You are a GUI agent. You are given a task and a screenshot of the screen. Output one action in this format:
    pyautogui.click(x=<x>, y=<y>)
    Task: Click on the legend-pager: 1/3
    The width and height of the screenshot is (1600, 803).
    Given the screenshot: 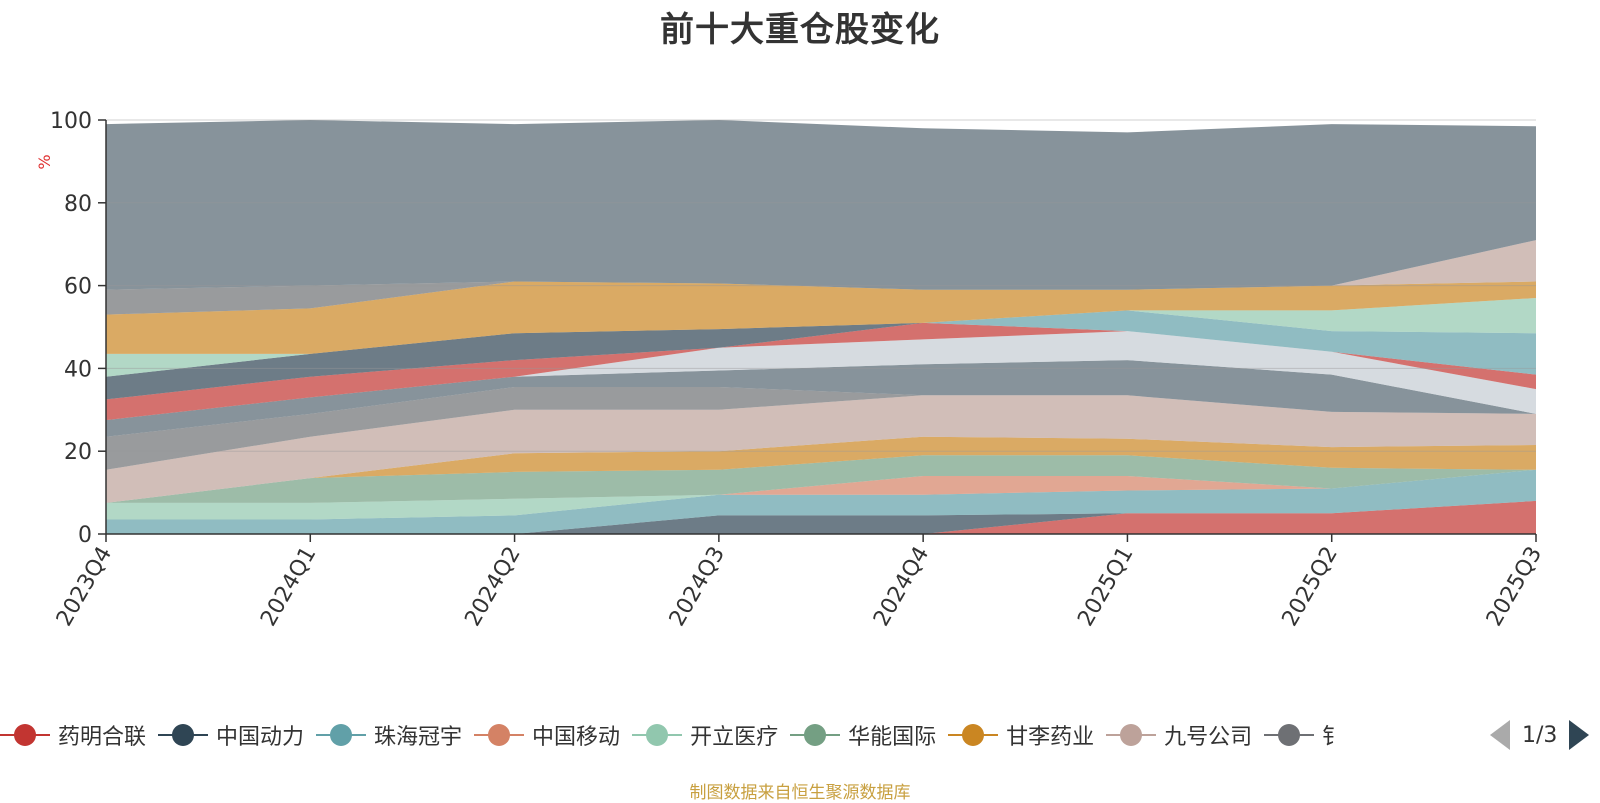 What is the action you would take?
    pyautogui.click(x=1545, y=735)
    